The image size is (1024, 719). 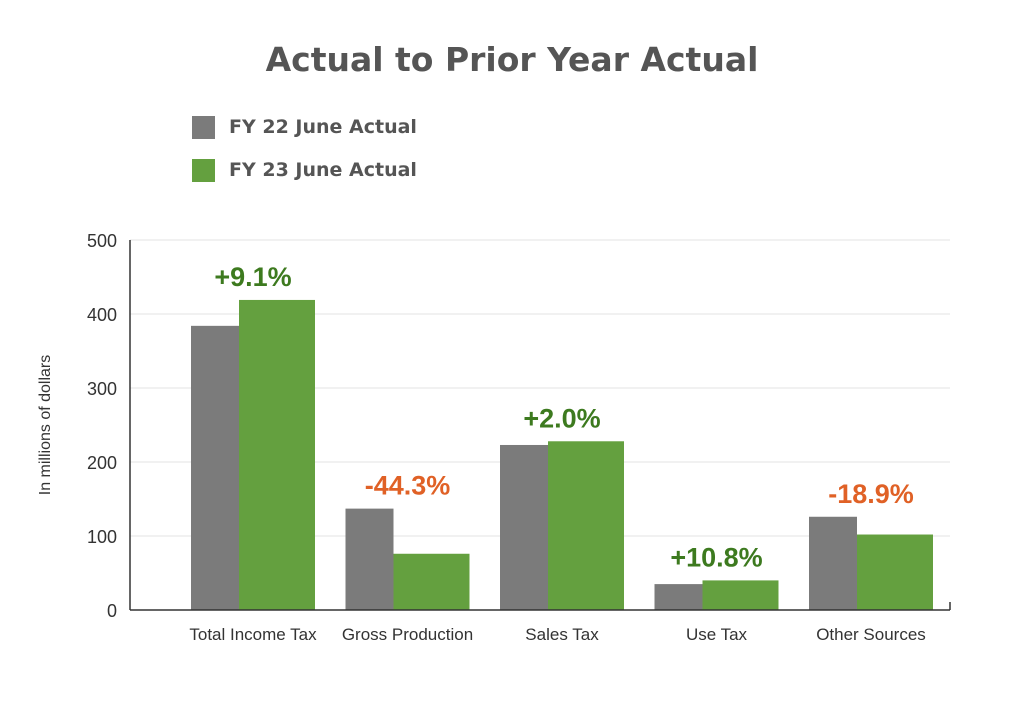 What do you see at coordinates (102, 537) in the screenshot?
I see `y-tick-label: 100` at bounding box center [102, 537].